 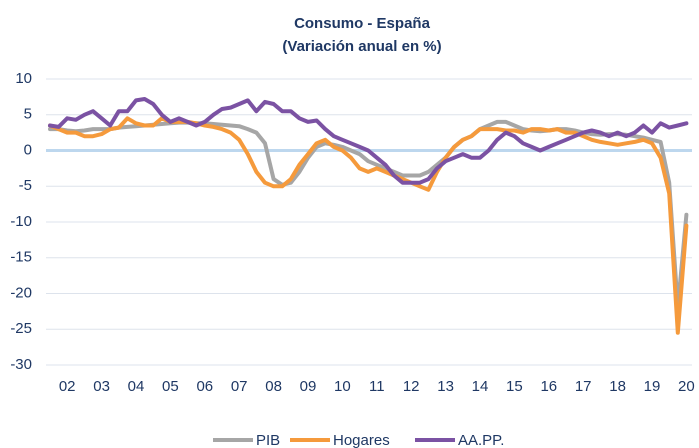 What do you see at coordinates (342, 386) in the screenshot?
I see `x-tick-label: 10` at bounding box center [342, 386].